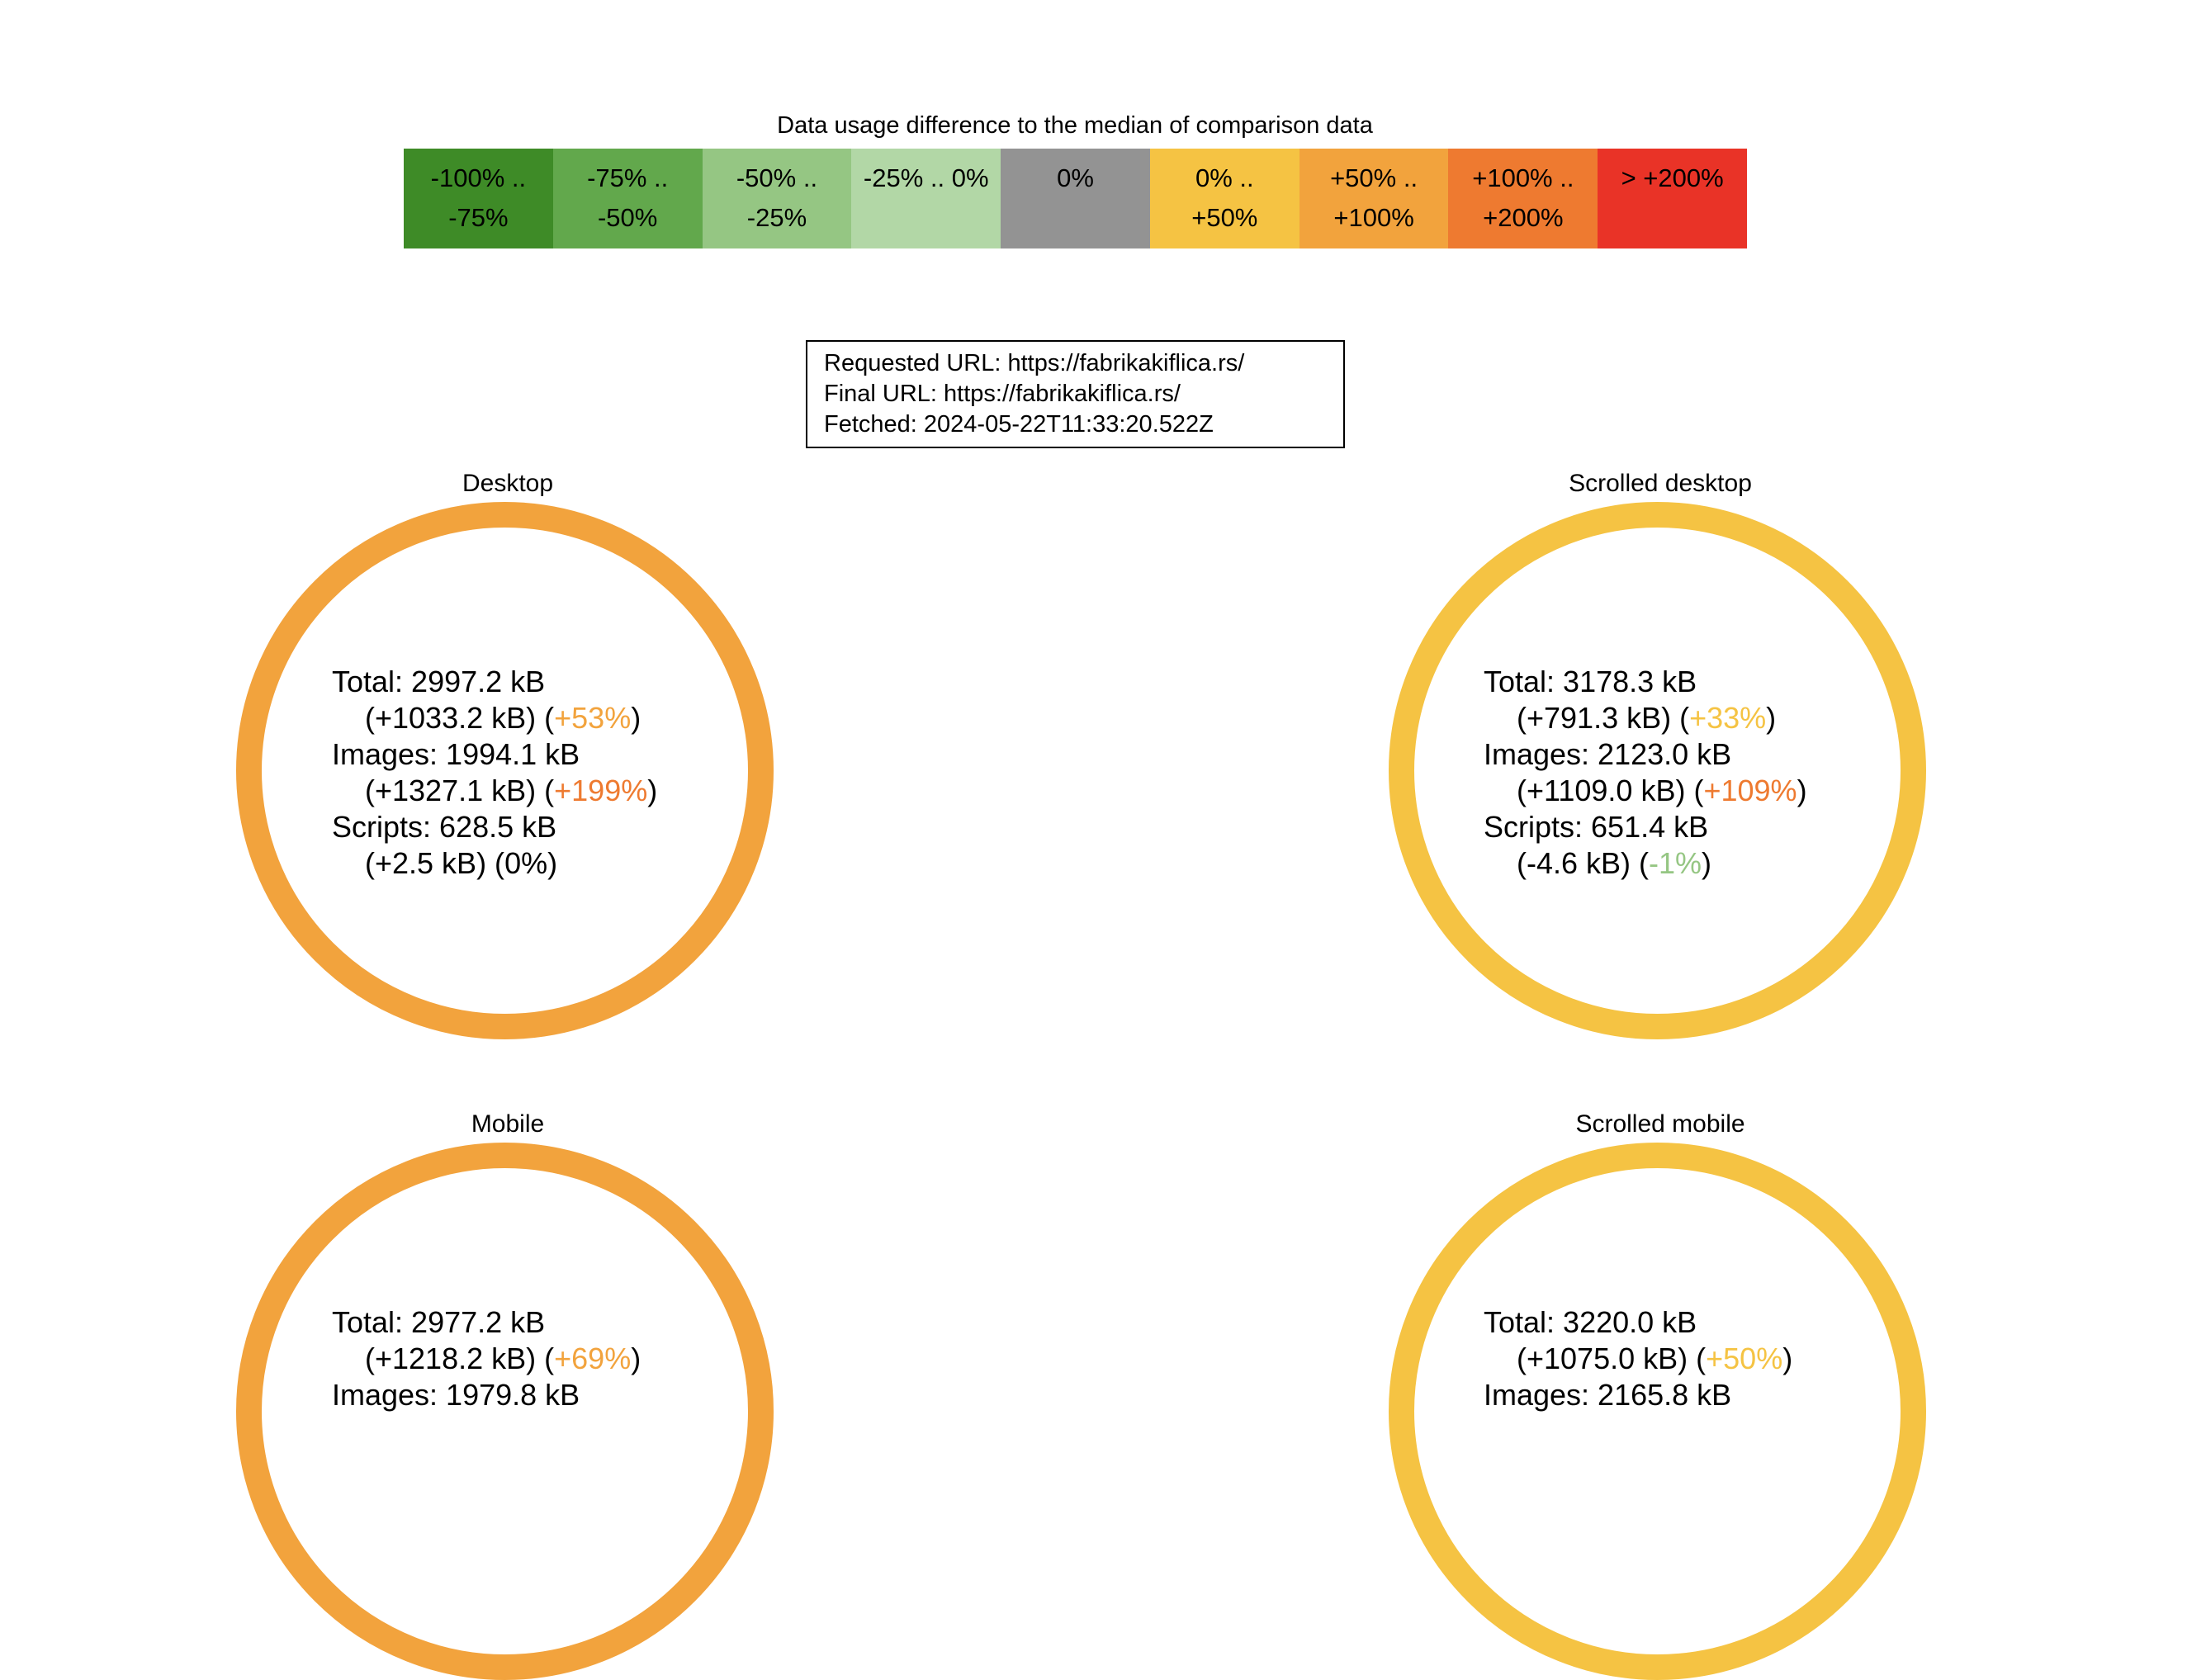  Describe the element at coordinates (776, 217) in the screenshot. I see `legend-cell-range-end: -25%` at that location.